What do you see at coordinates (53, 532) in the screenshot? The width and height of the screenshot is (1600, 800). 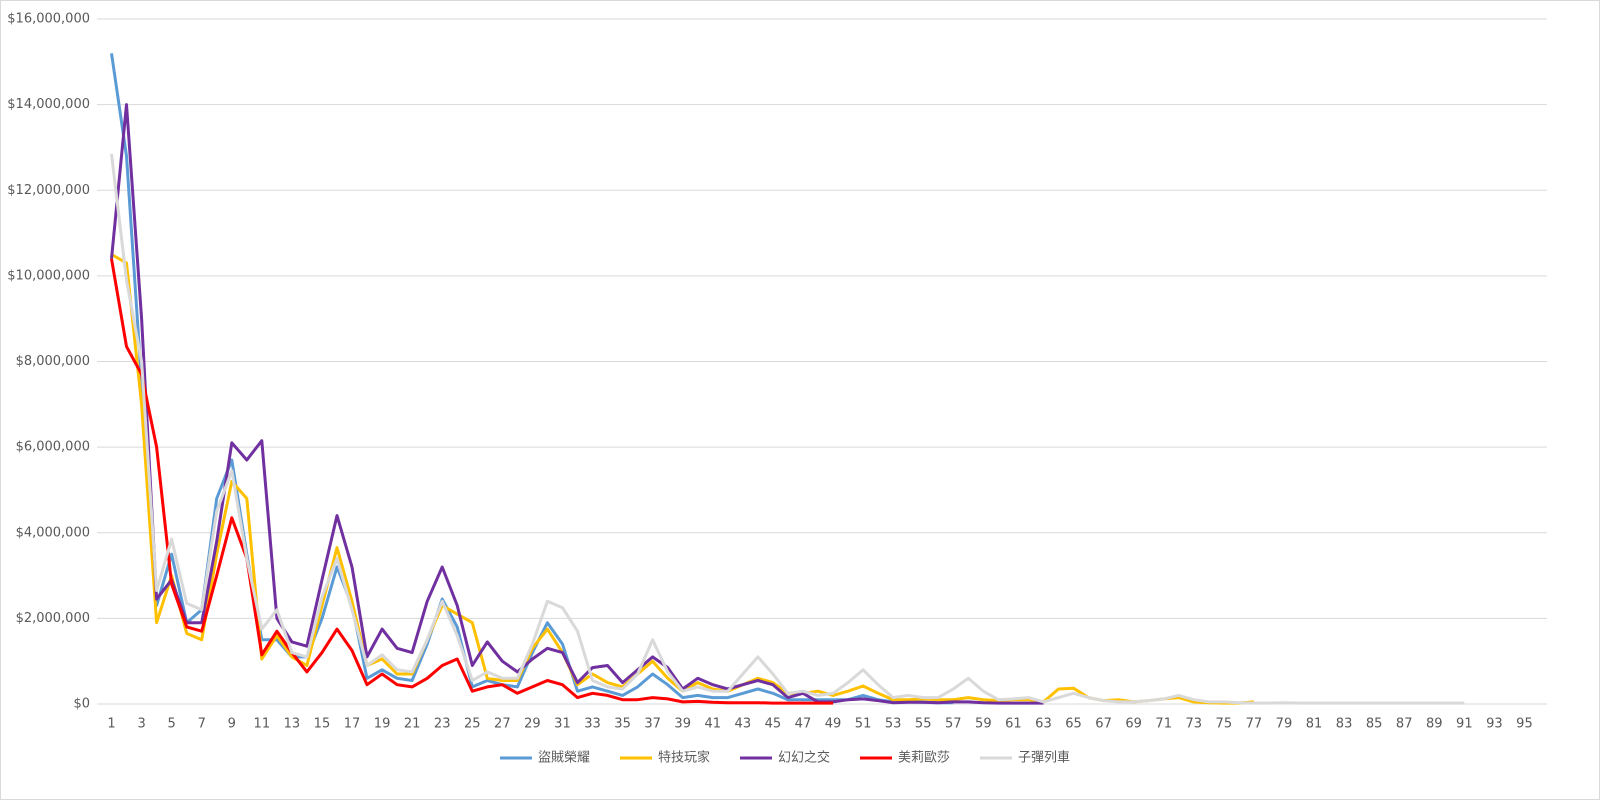 I see `y-tick-label: $4,000,000` at bounding box center [53, 532].